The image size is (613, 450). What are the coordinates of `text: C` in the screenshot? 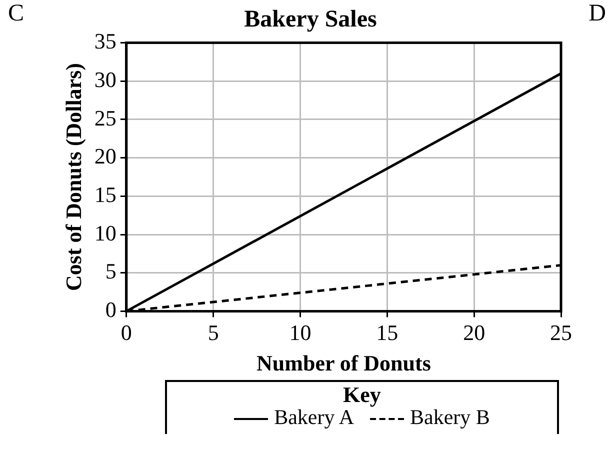 It's located at (16, 13).